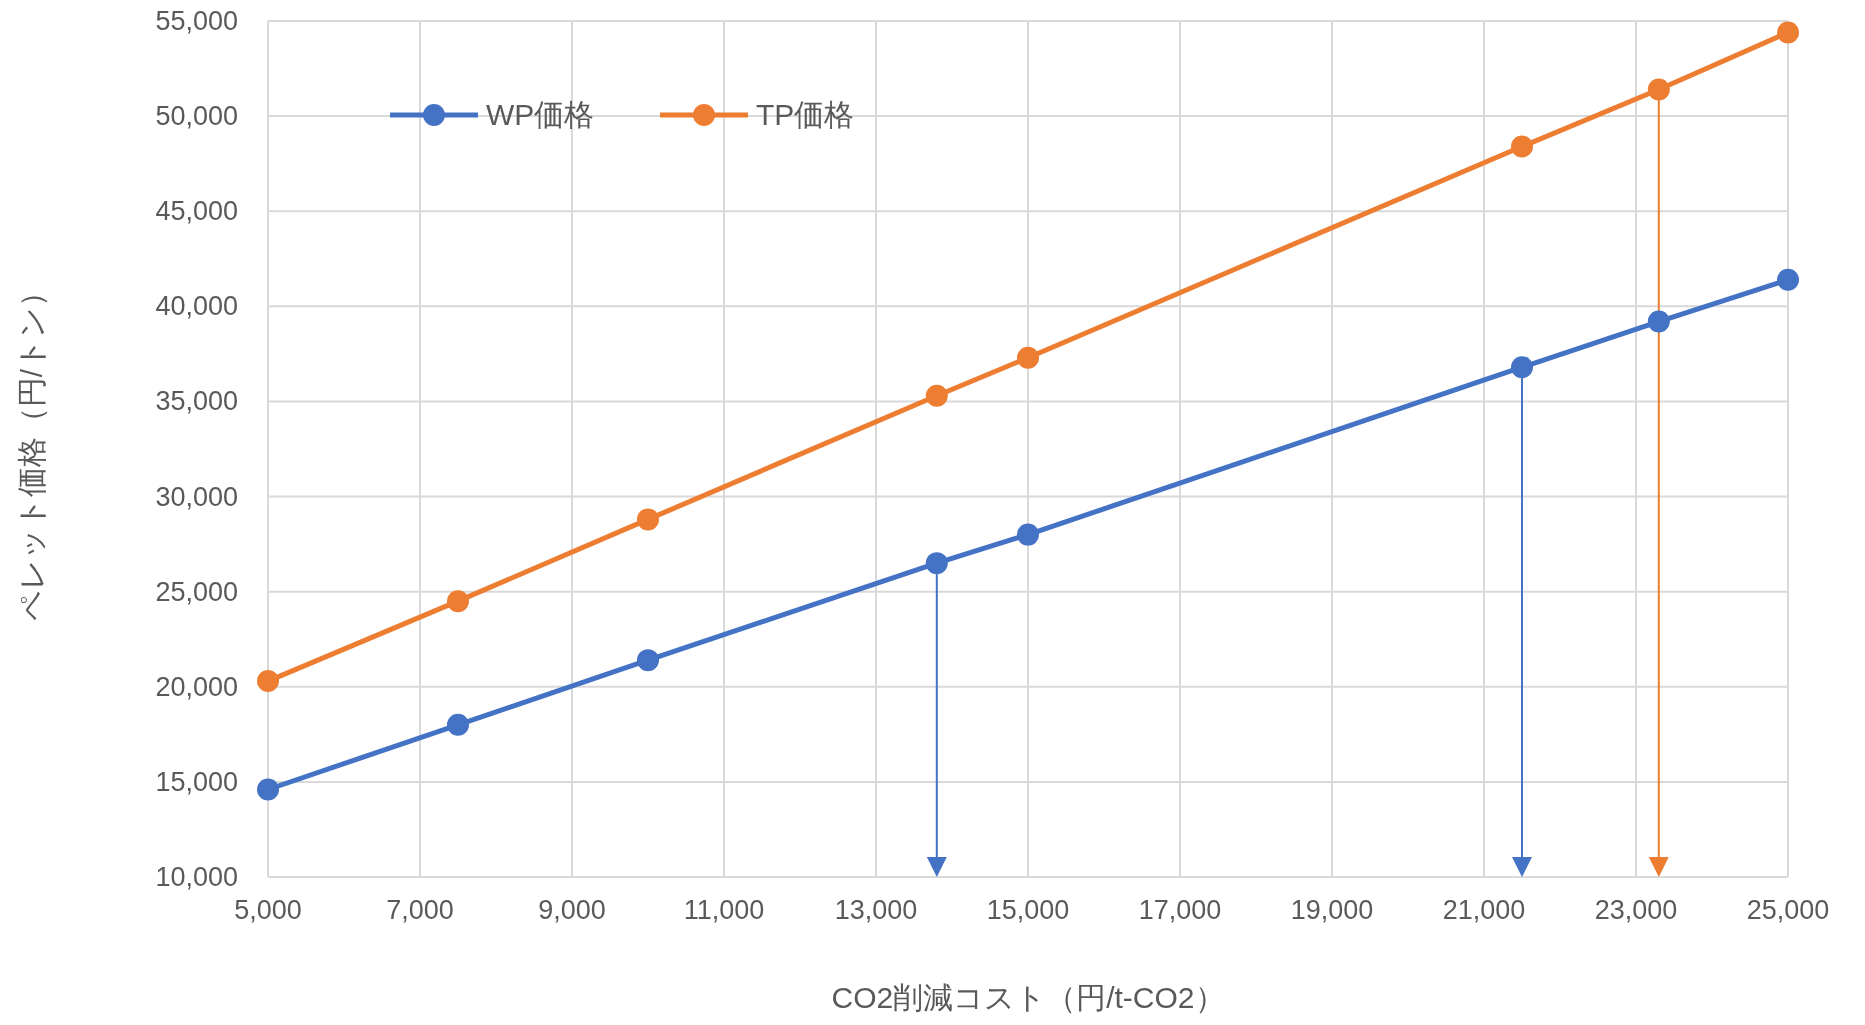 The width and height of the screenshot is (1865, 1025). I want to click on legend-label: TP価格, so click(805, 114).